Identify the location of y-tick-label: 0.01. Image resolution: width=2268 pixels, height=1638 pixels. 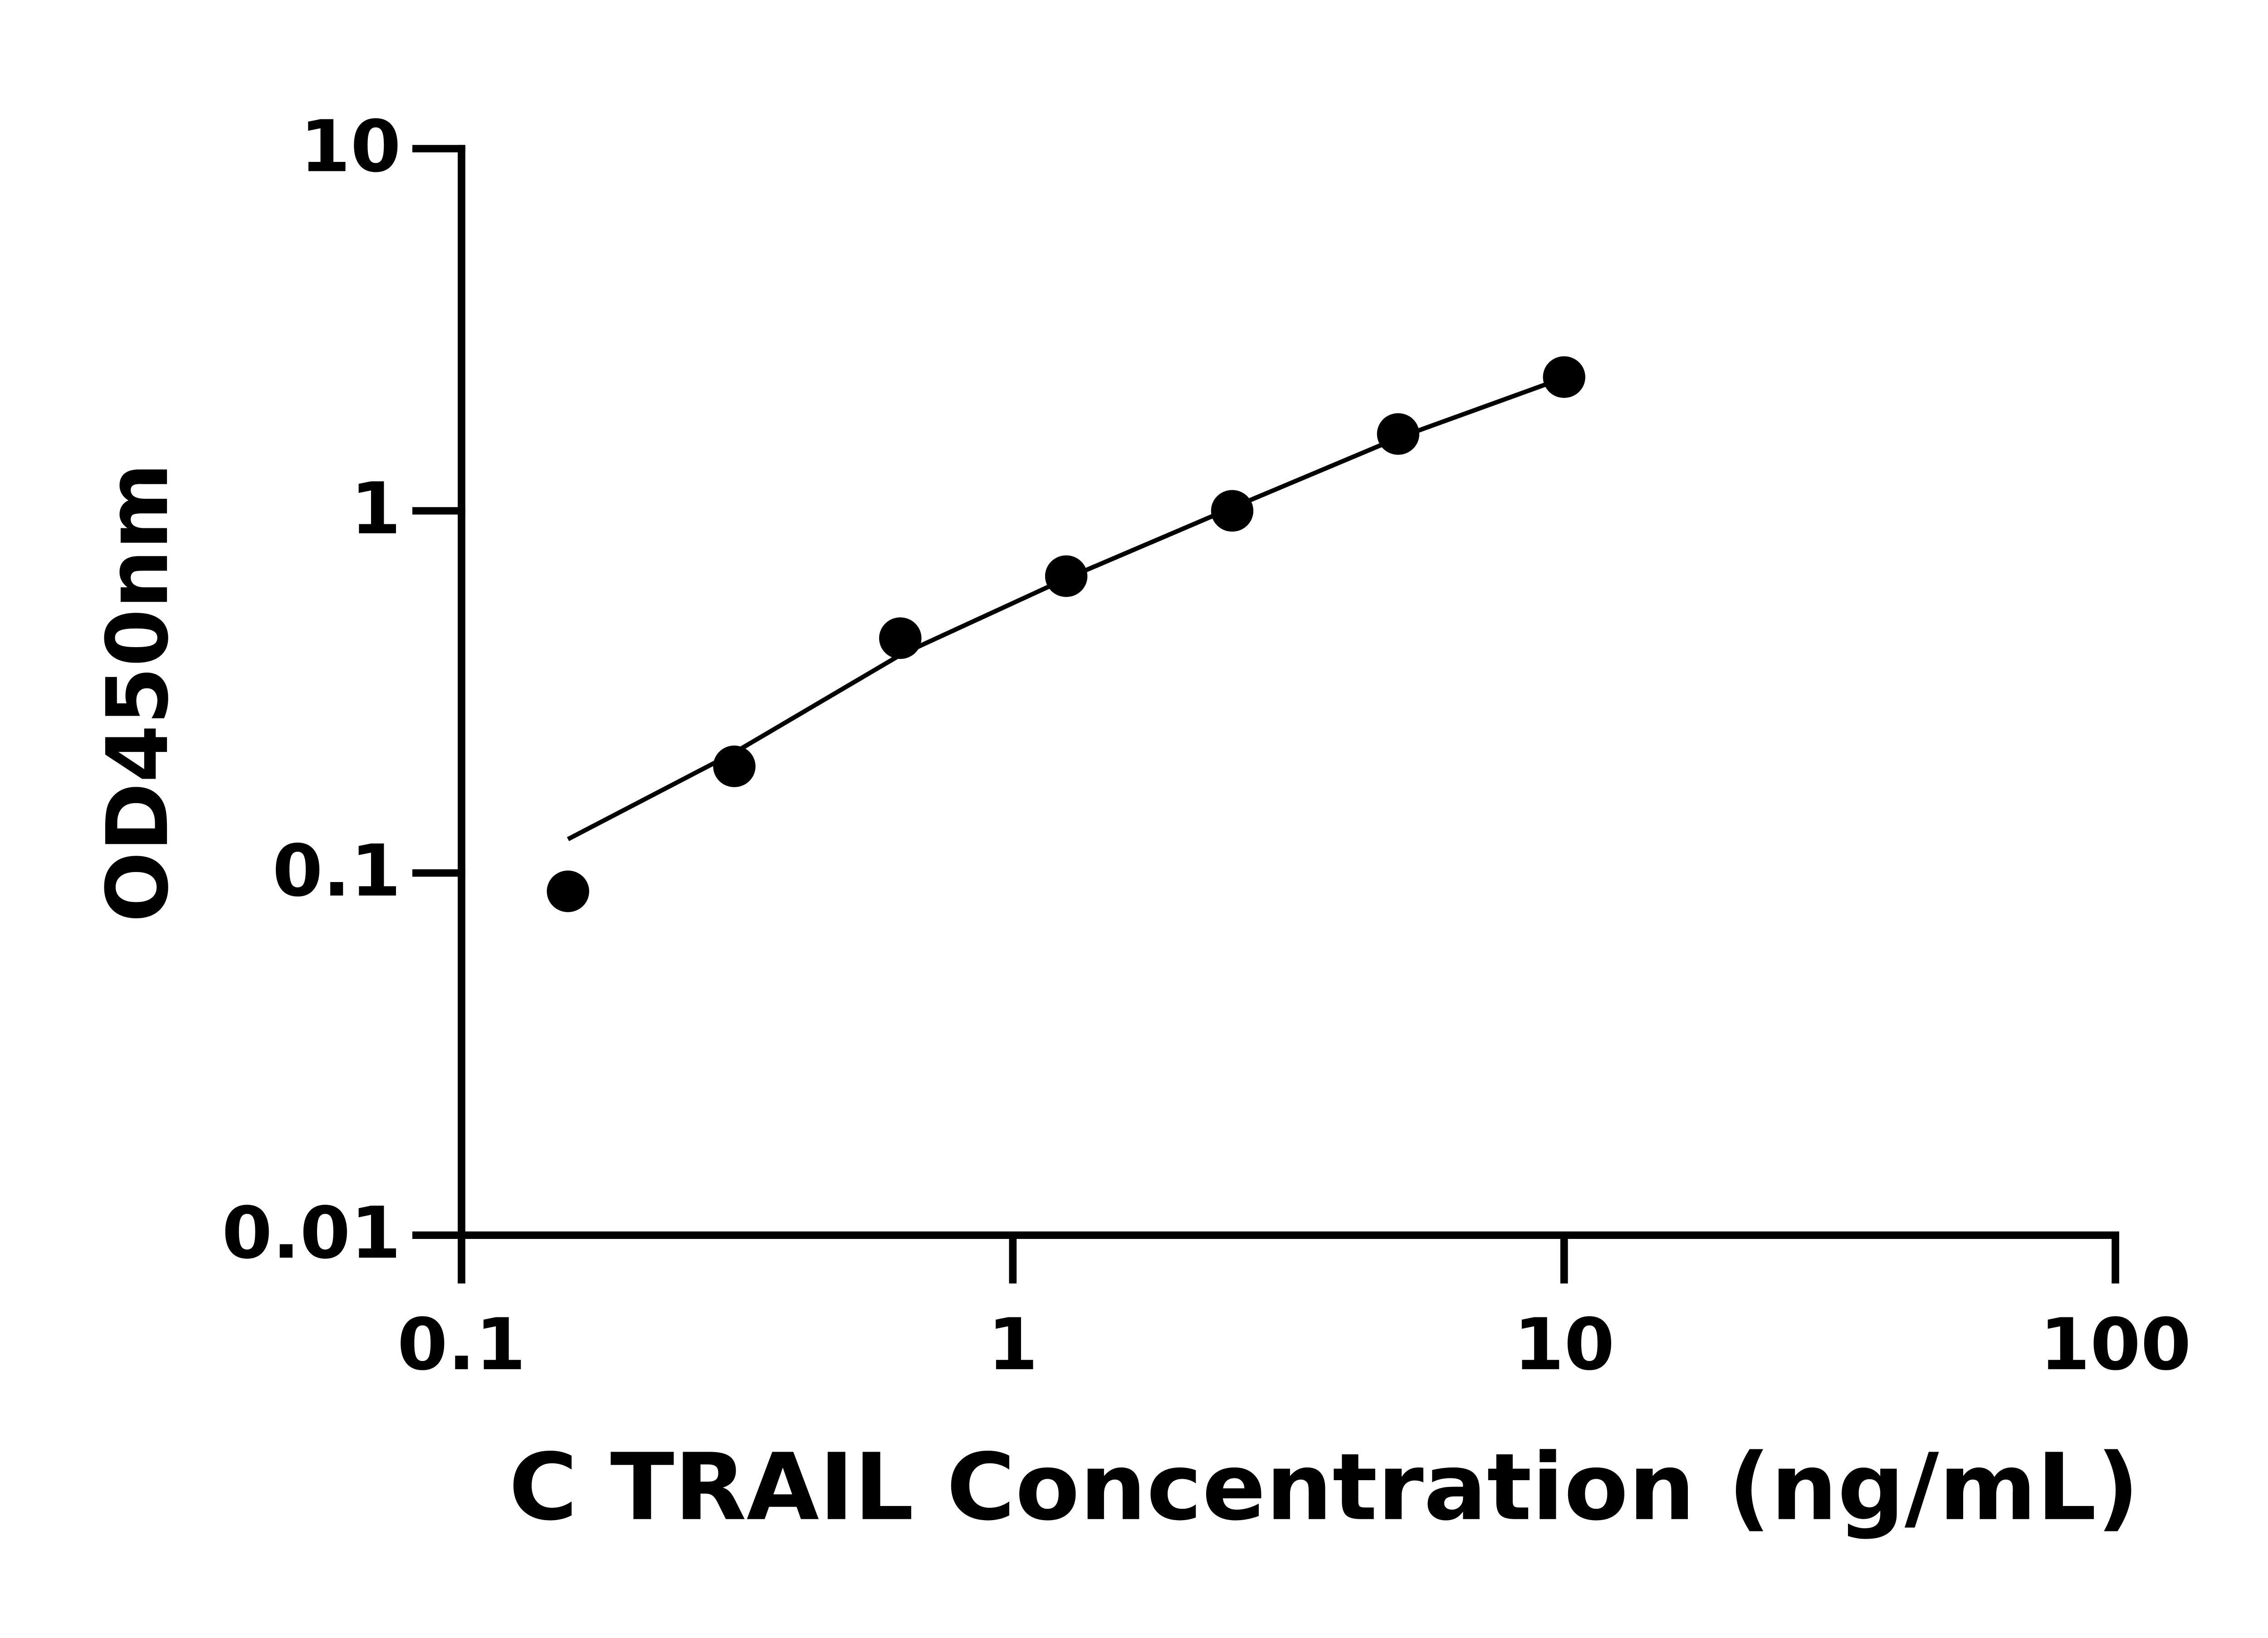
(311, 1233).